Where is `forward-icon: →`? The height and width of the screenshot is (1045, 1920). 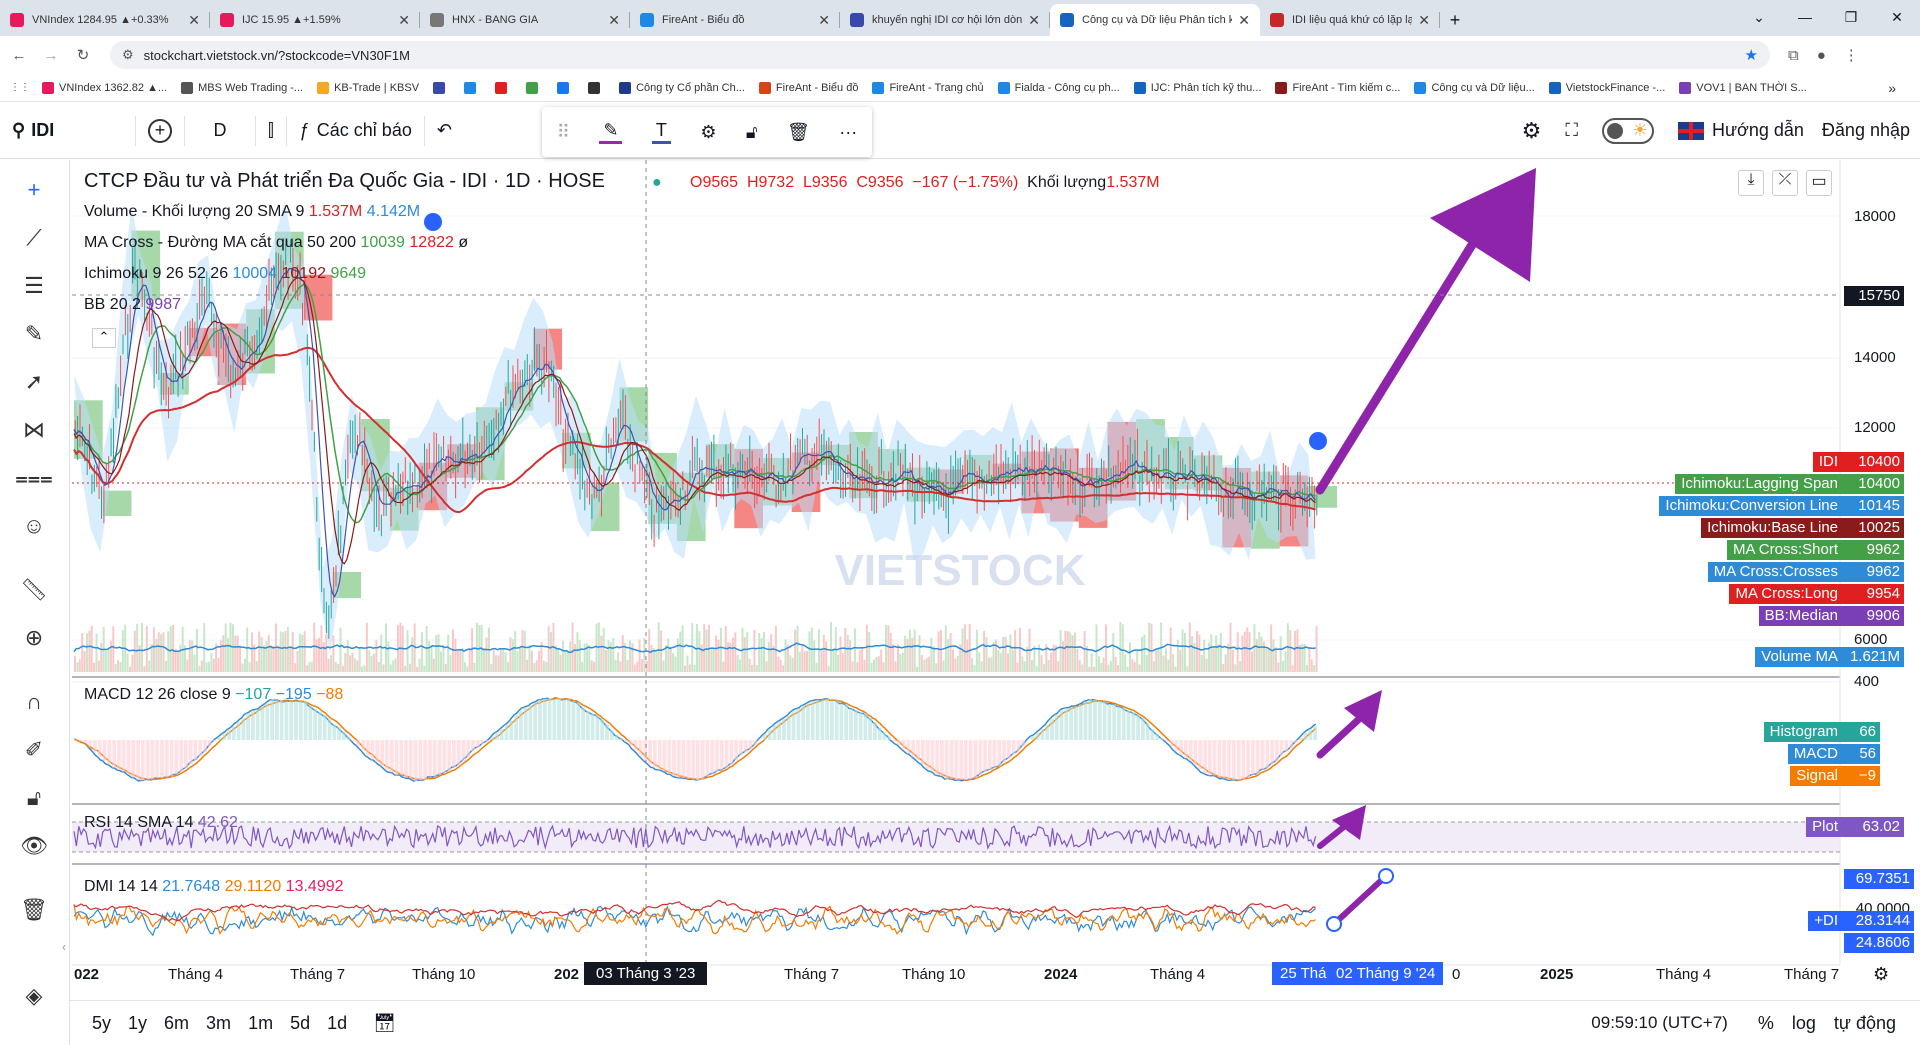 forward-icon: → is located at coordinates (51, 55).